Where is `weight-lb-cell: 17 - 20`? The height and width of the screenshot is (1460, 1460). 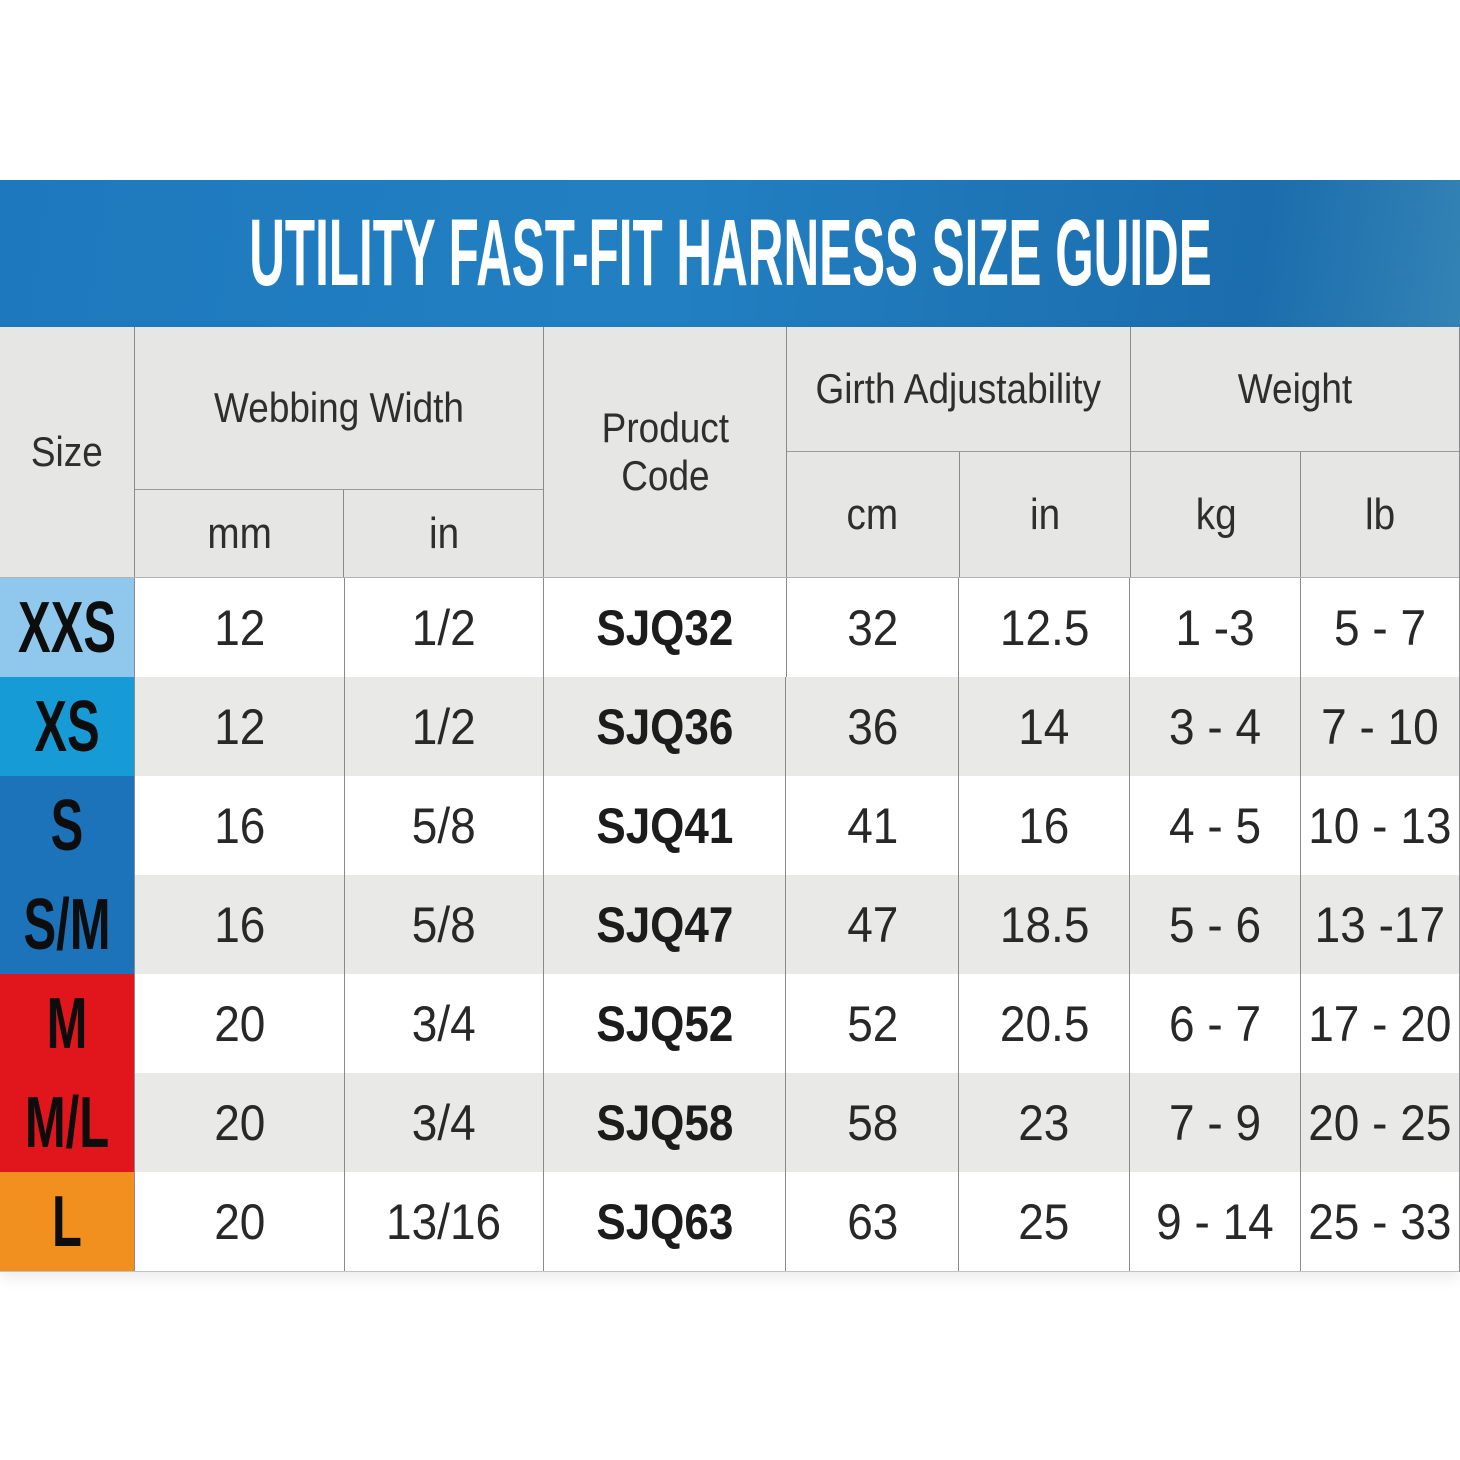 weight-lb-cell: 17 - 20 is located at coordinates (1380, 1023).